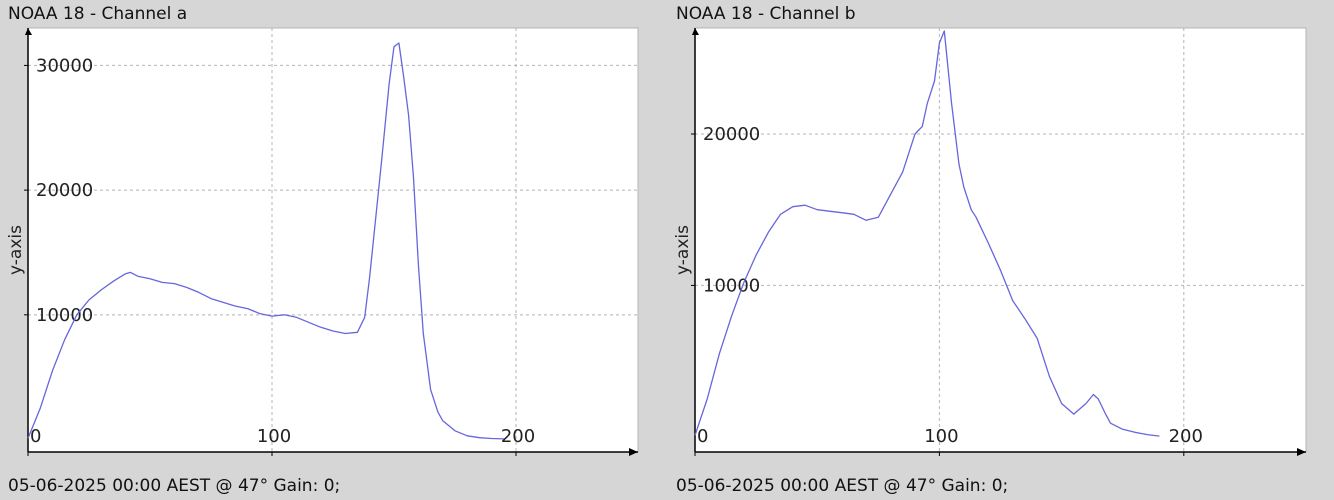 The width and height of the screenshot is (1334, 500). I want to click on y-tick-label: 30000, so click(64, 65).